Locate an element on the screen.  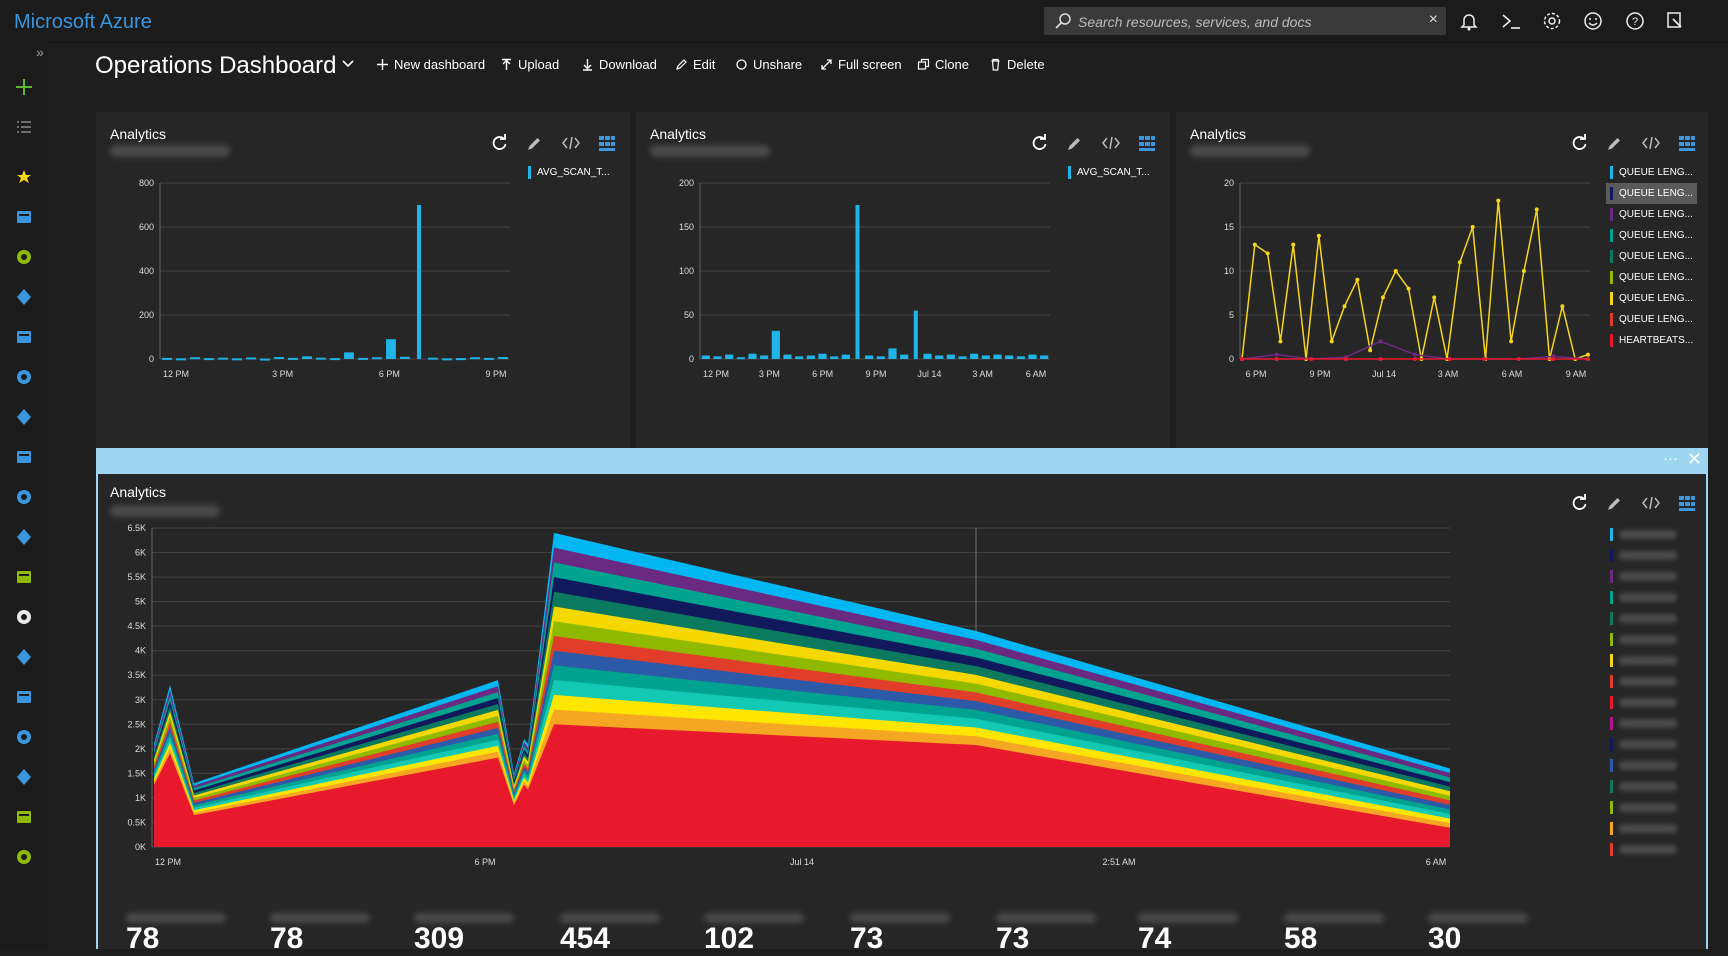
function-apps-icon is located at coordinates (24, 417).